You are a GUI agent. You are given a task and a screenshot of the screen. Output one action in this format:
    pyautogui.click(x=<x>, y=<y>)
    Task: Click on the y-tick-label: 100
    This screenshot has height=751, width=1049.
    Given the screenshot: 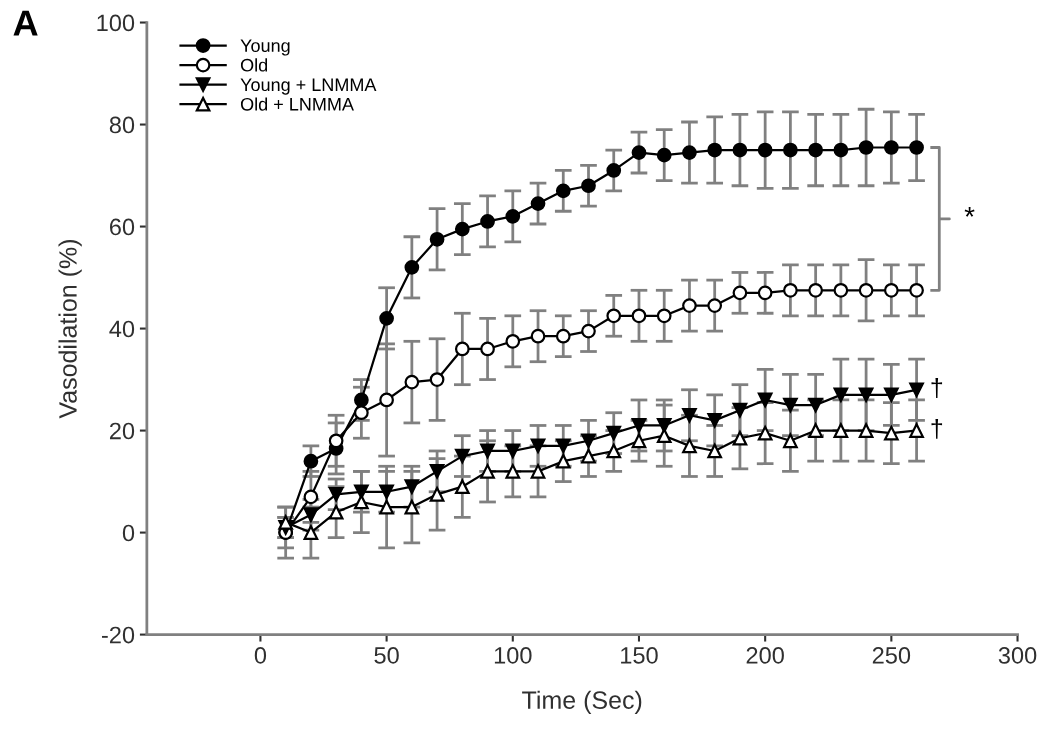 What is the action you would take?
    pyautogui.click(x=116, y=23)
    